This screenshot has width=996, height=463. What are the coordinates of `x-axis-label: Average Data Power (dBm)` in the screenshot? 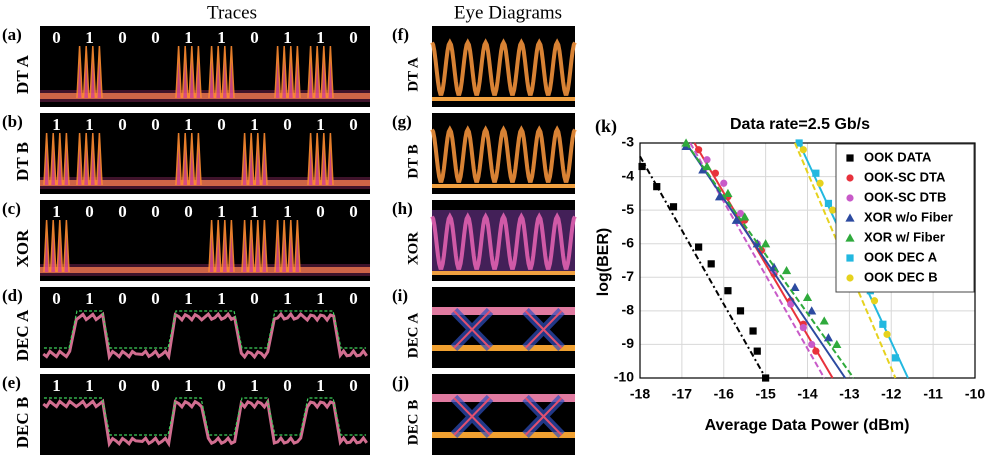 It's located at (807, 425).